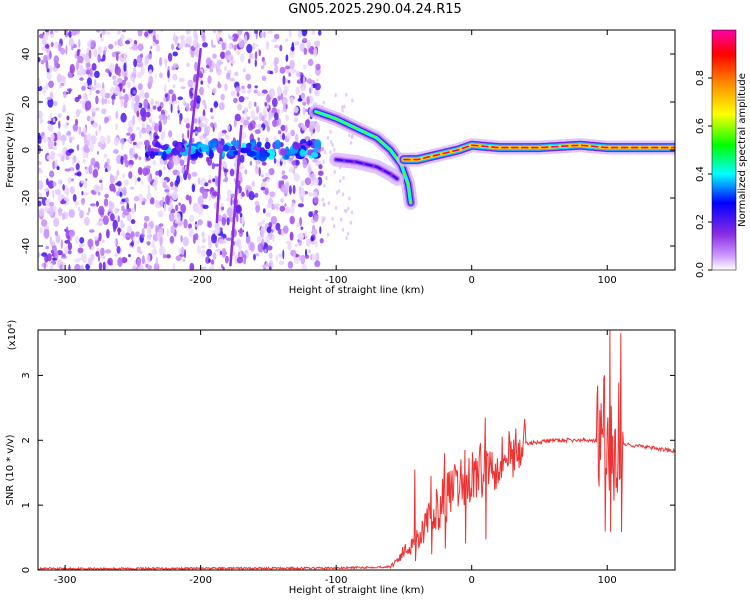 The height and width of the screenshot is (600, 750). I want to click on y-tick-label: -20, so click(26, 198).